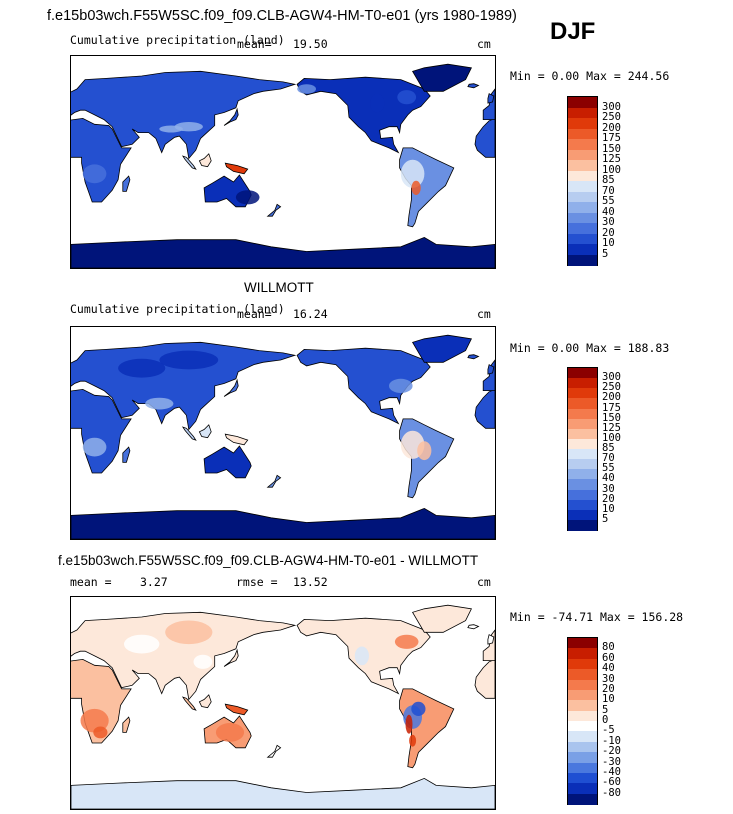 This screenshot has width=733, height=814. Describe the element at coordinates (573, 31) in the screenshot. I see `season-label: DJF` at that location.